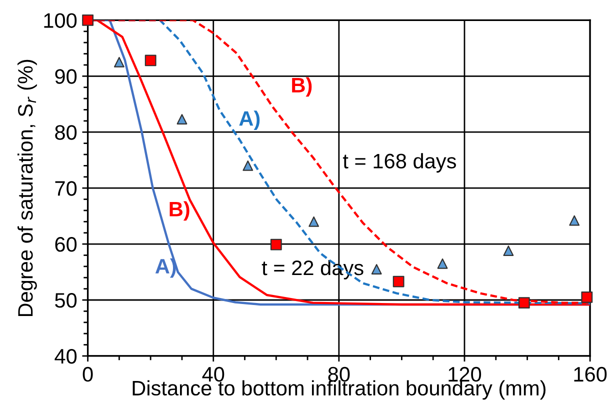  Describe the element at coordinates (66, 300) in the screenshot. I see `y-tick-label: 50` at that location.